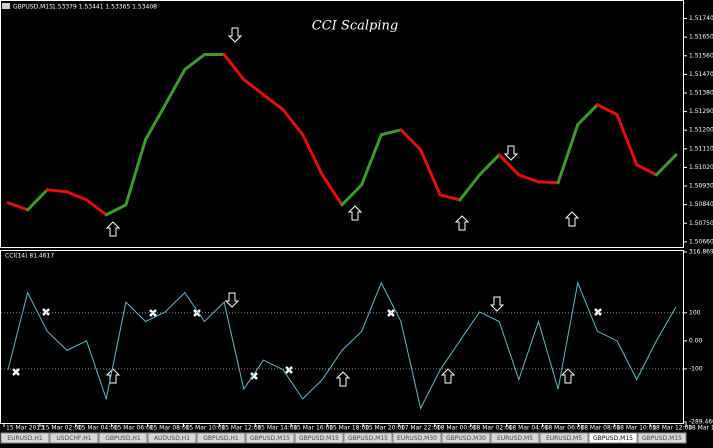 The image size is (713, 448). What do you see at coordinates (6, 6) in the screenshot?
I see `symbol-icon` at bounding box center [6, 6].